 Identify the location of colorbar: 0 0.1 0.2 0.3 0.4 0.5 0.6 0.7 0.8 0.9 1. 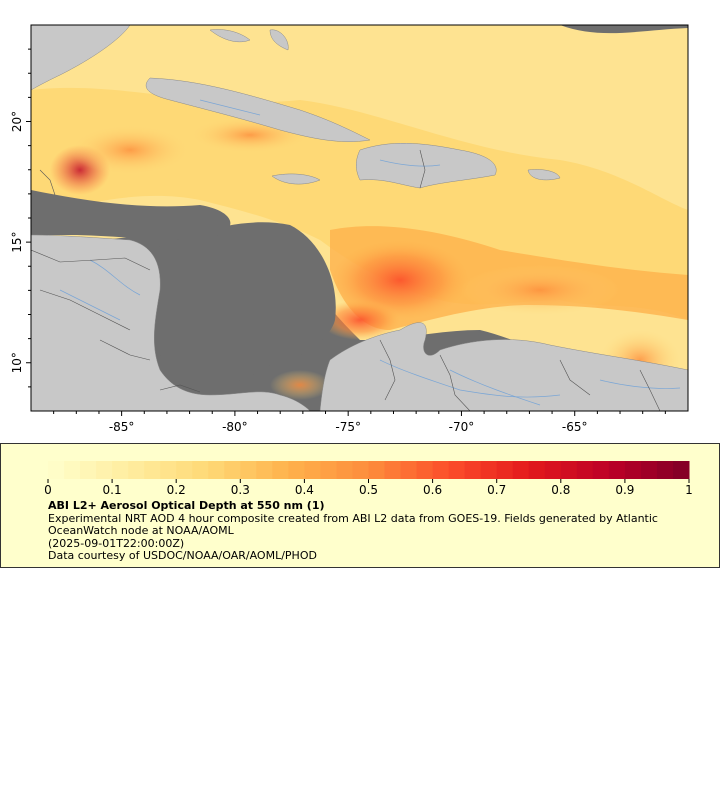
(368, 479).